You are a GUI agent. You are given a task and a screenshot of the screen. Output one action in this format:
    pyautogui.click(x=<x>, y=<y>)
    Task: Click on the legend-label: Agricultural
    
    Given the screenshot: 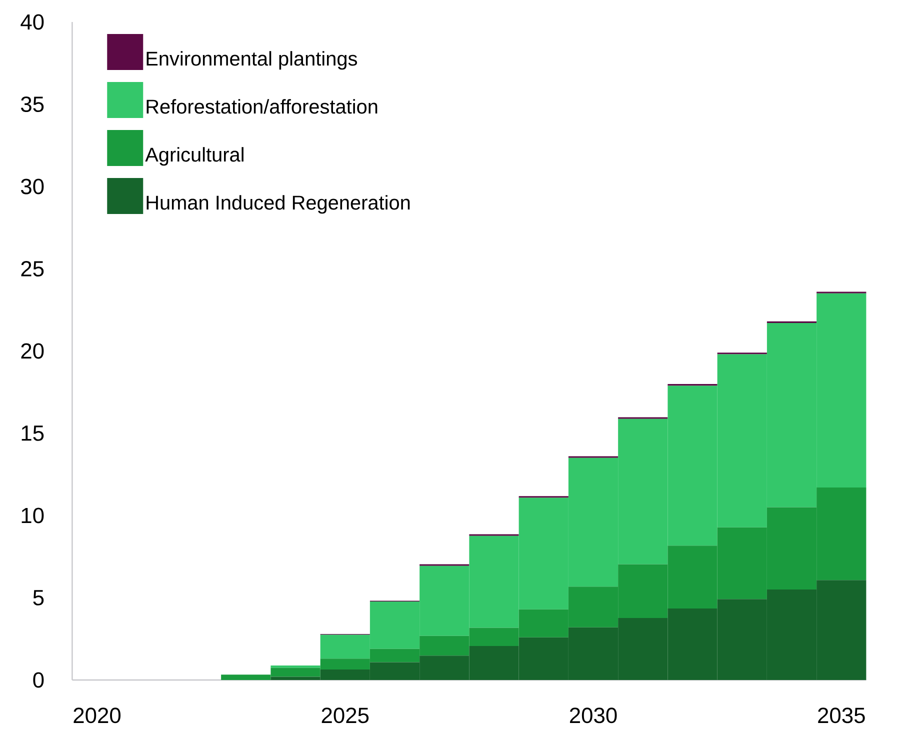 What is the action you would take?
    pyautogui.click(x=194, y=156)
    